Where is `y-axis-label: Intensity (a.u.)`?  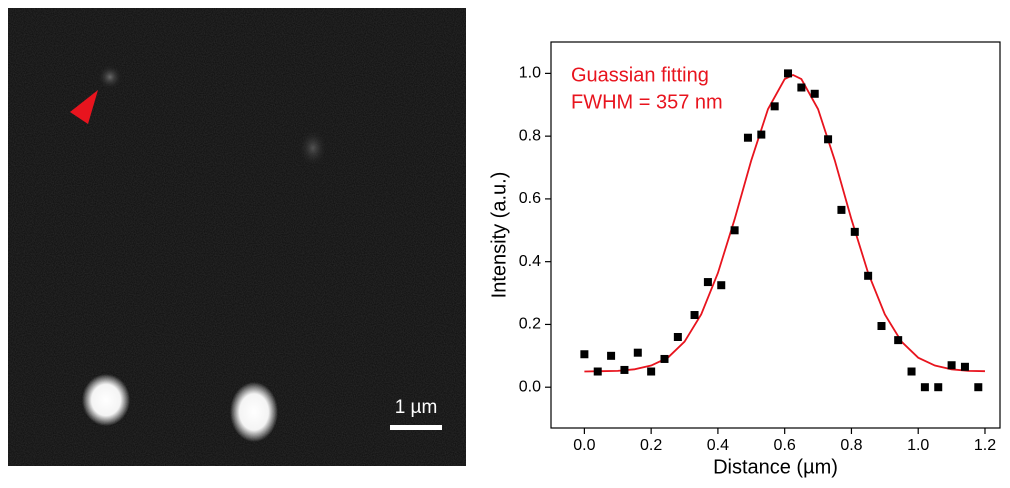
y-axis-label: Intensity (a.u.) is located at coordinates (499, 235).